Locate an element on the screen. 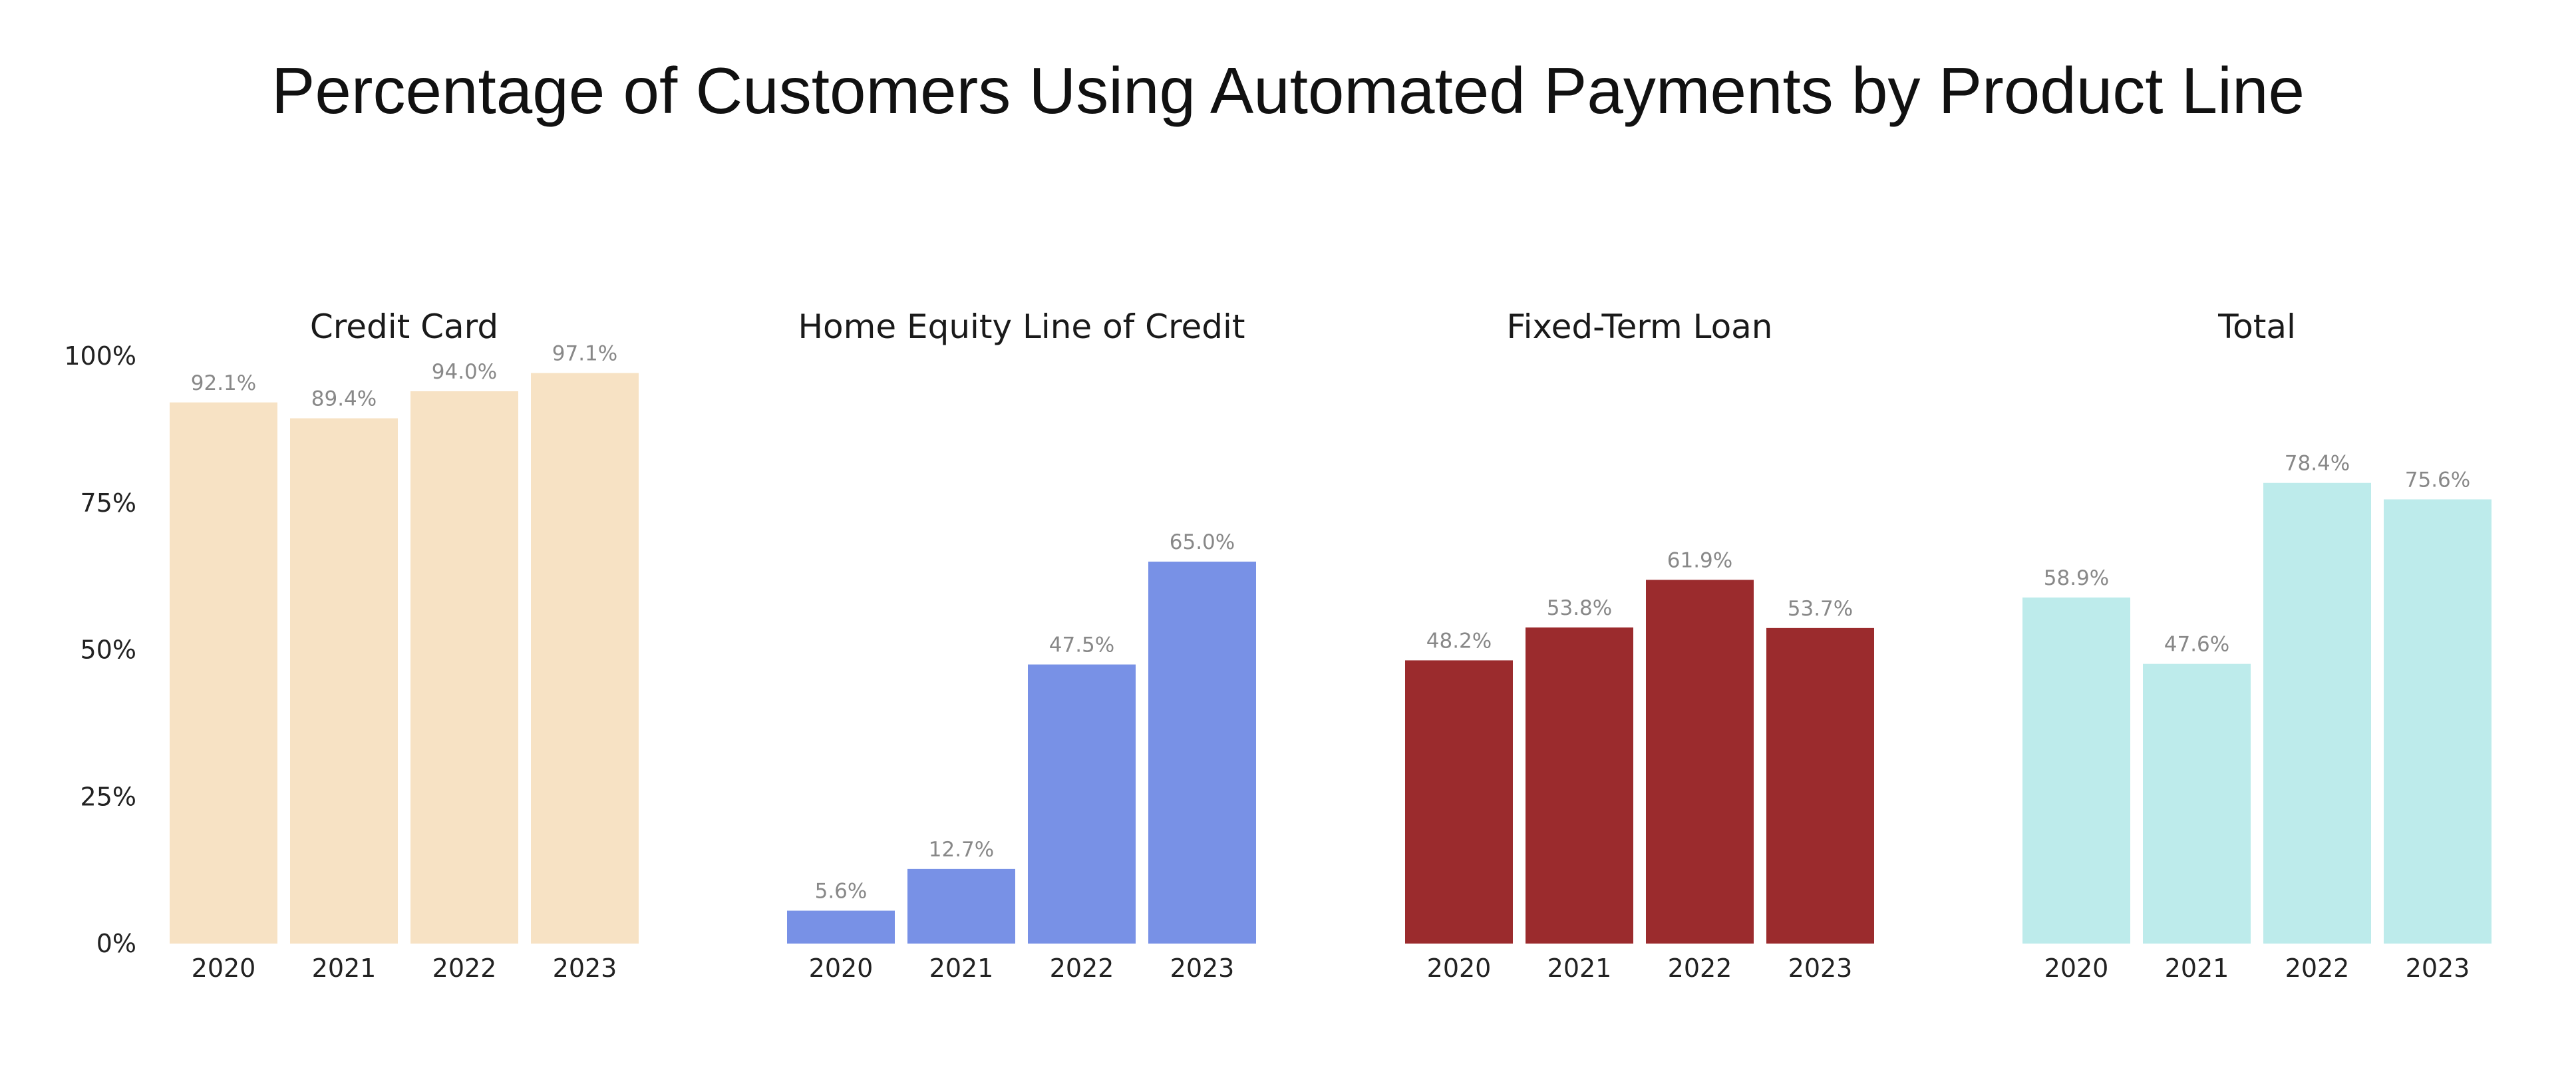 This screenshot has width=2576, height=1070. y-tick-label: 25% is located at coordinates (108, 796).